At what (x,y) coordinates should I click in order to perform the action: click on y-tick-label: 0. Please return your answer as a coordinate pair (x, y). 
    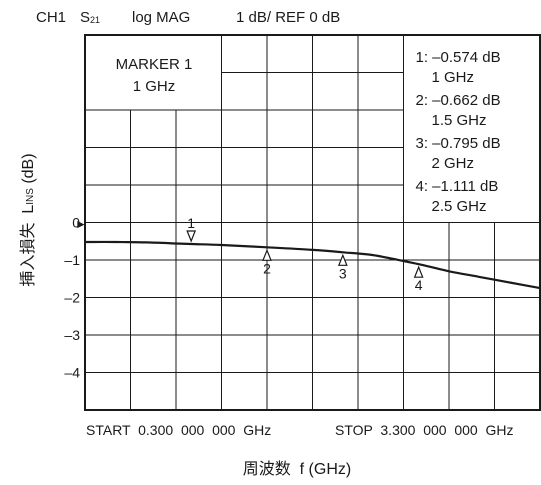
    Looking at the image, I should click on (76, 223).